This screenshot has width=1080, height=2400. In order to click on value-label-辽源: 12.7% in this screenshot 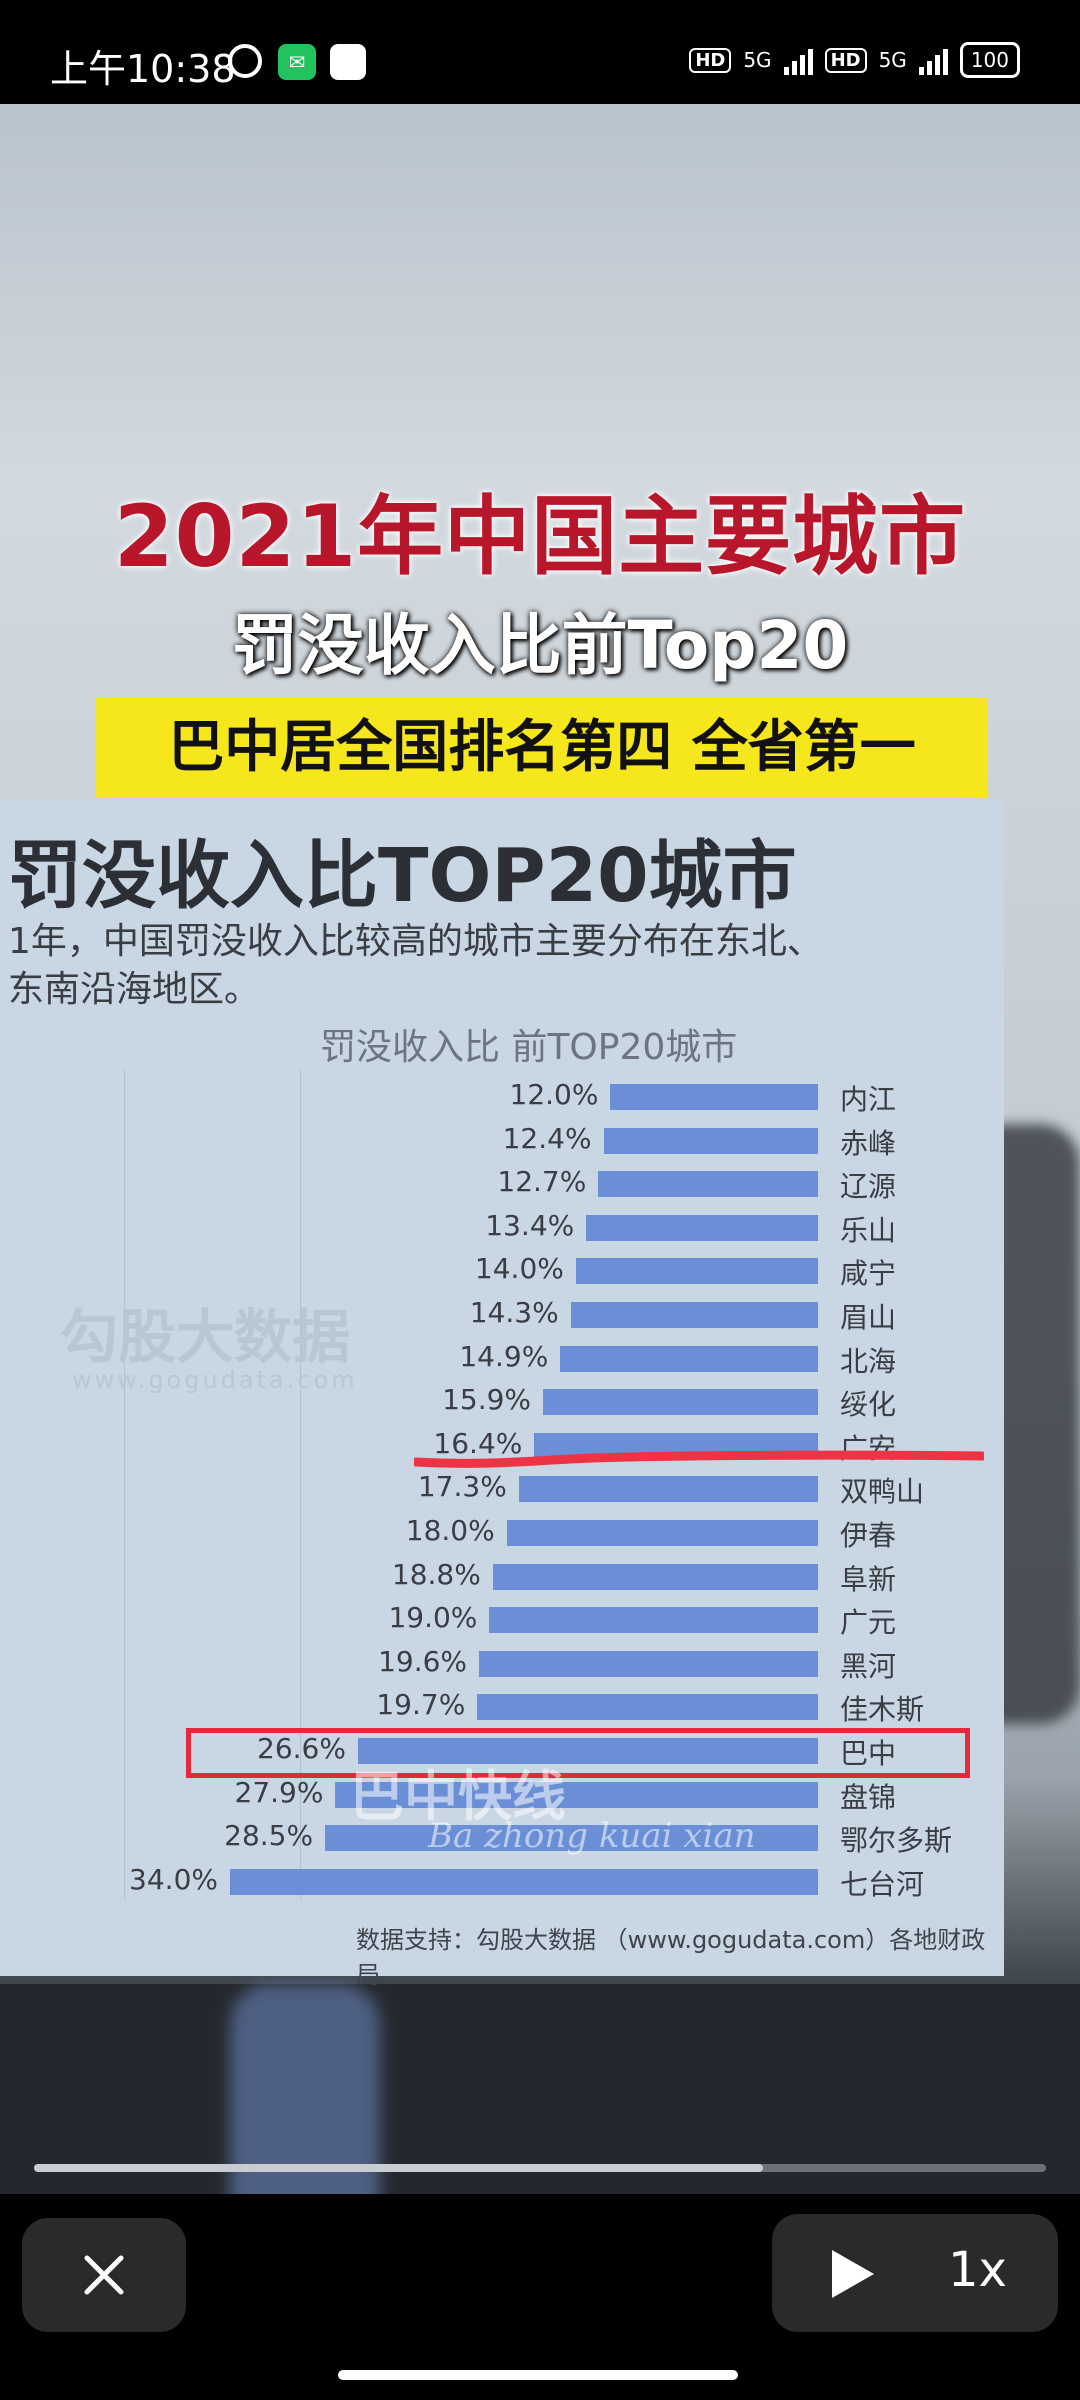, I will do `click(542, 1182)`.